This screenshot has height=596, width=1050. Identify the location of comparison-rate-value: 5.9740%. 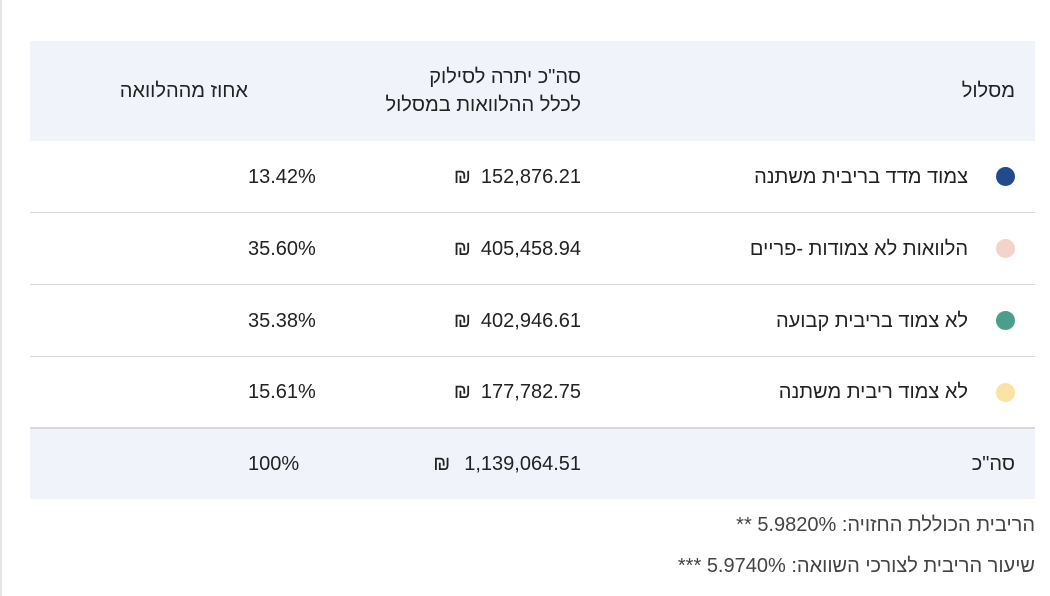
(746, 566).